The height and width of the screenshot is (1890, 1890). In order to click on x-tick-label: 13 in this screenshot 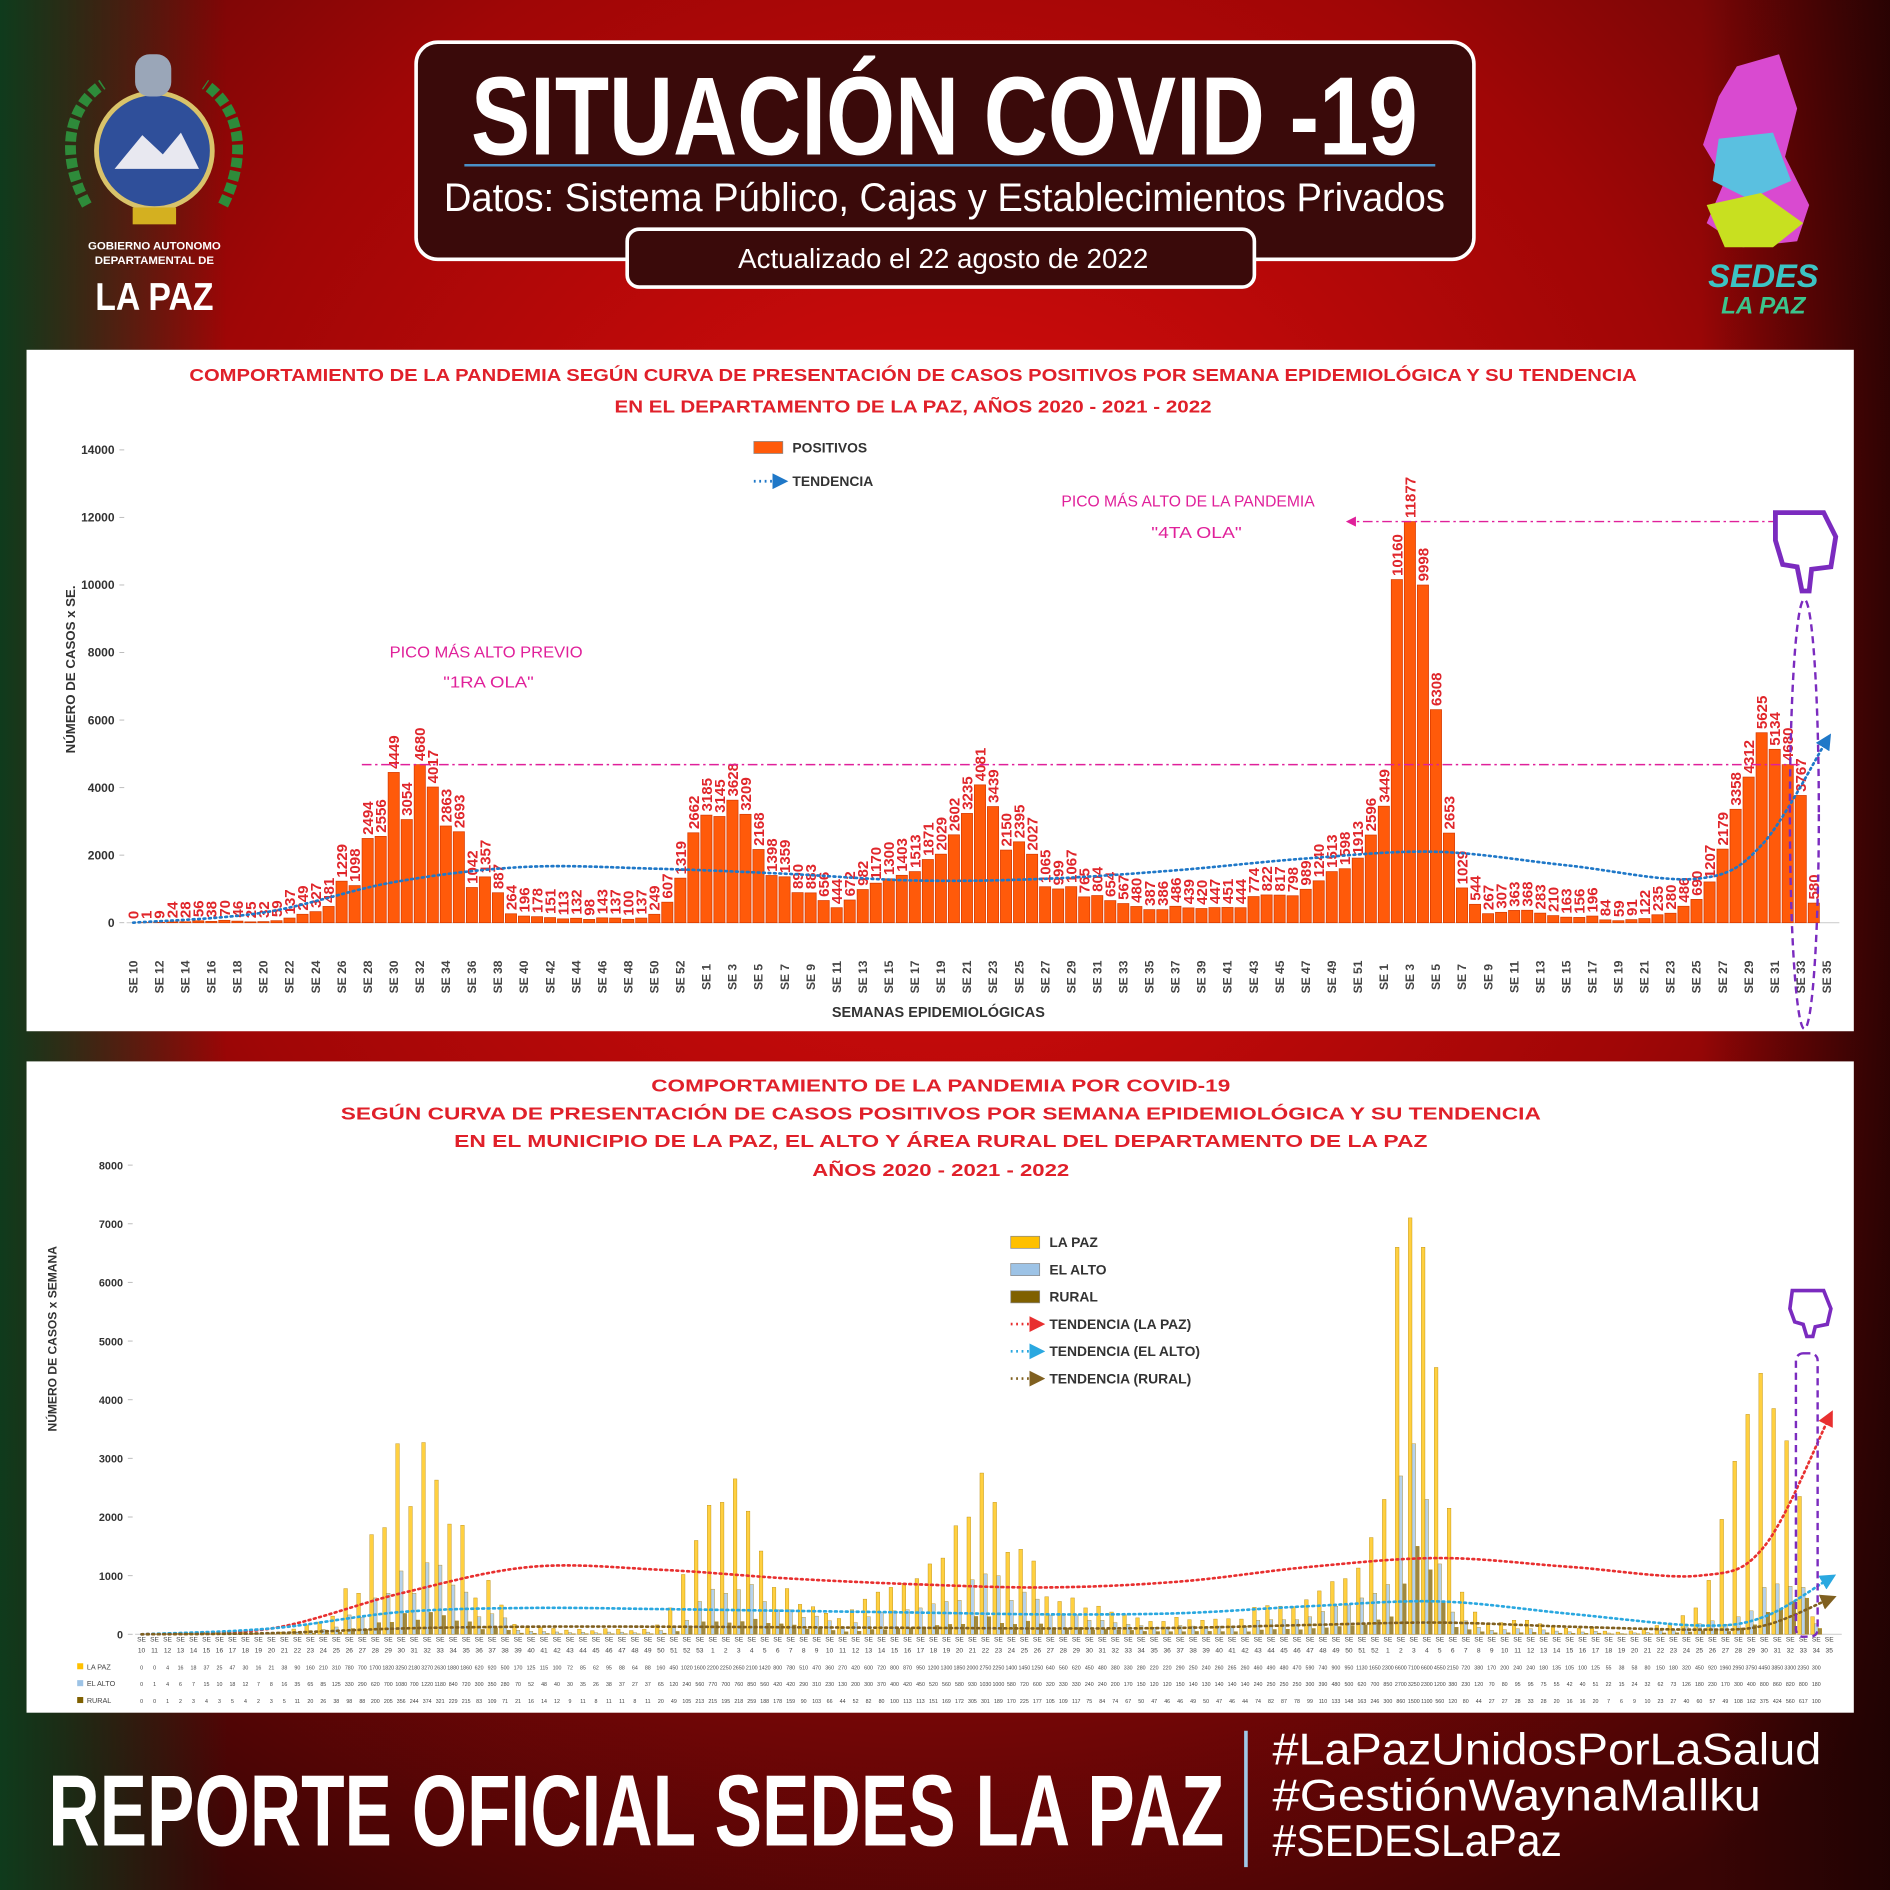, I will do `click(1544, 1650)`.